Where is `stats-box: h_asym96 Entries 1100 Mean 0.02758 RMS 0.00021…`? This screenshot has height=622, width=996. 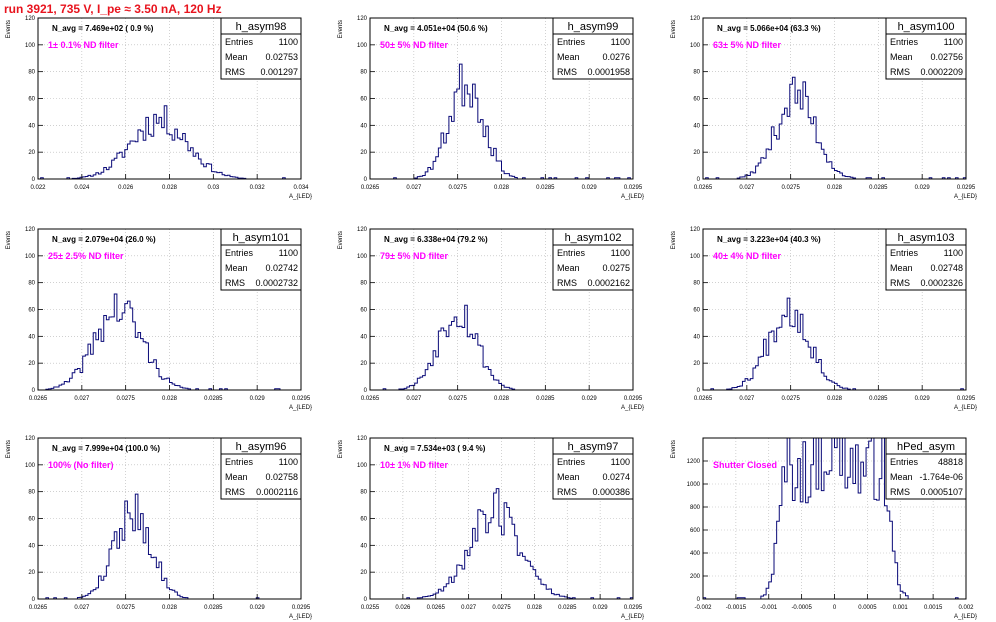 stats-box: h_asym96 Entries 1100 Mean 0.02758 RMS 0.00021… is located at coordinates (261, 468).